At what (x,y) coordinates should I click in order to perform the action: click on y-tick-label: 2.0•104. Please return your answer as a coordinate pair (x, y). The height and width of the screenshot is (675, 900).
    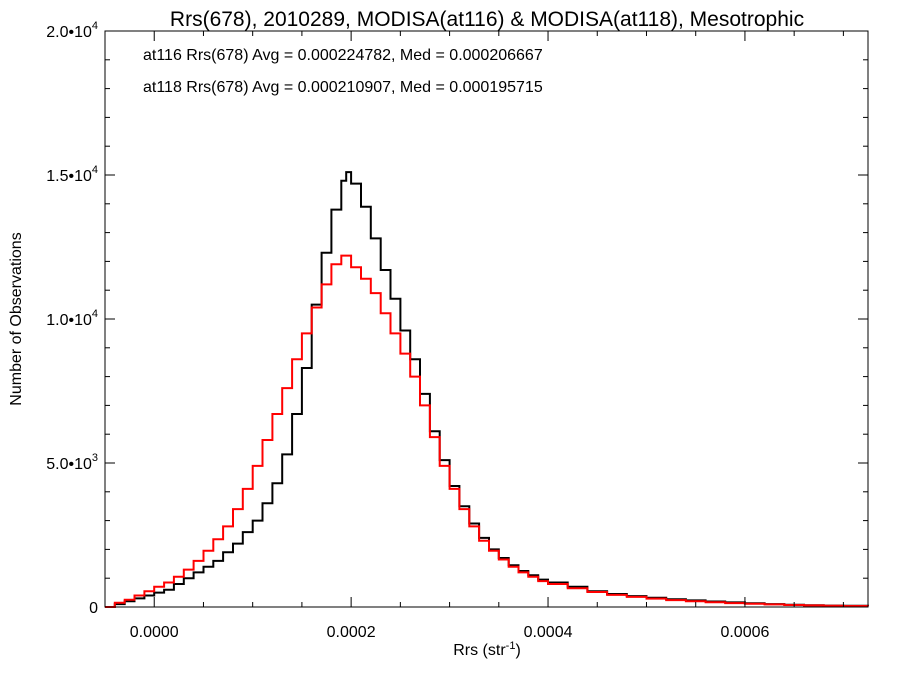
    Looking at the image, I should click on (72, 30).